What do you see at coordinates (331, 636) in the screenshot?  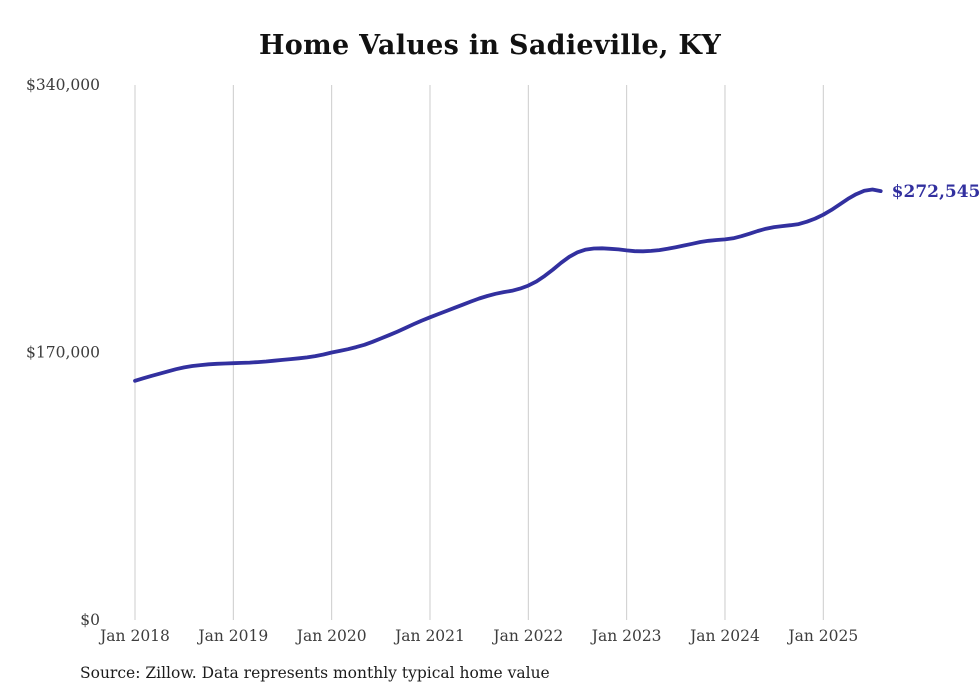 I see `x-tick-label: Jan 2020` at bounding box center [331, 636].